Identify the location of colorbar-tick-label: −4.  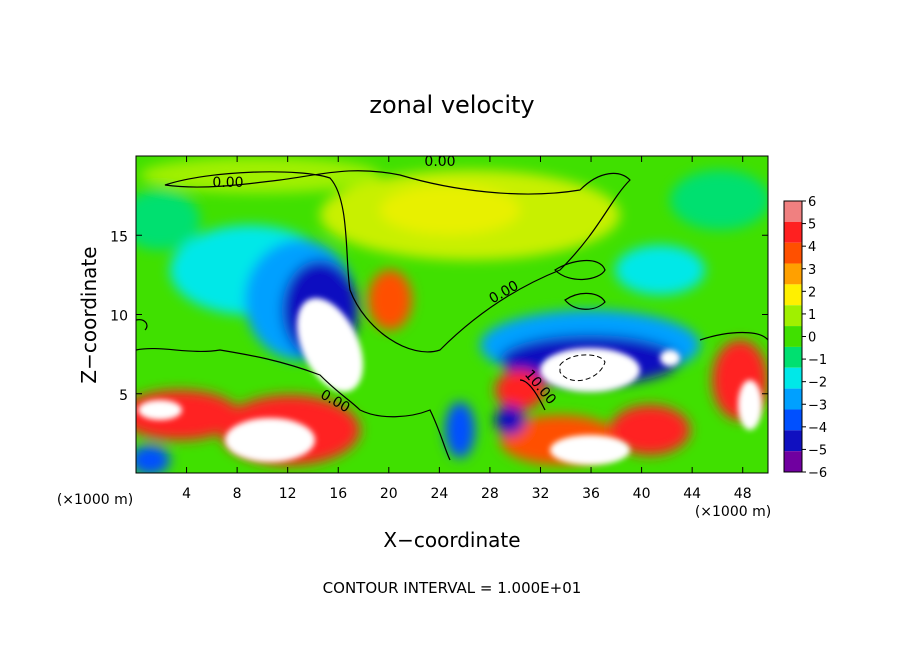
(817, 428).